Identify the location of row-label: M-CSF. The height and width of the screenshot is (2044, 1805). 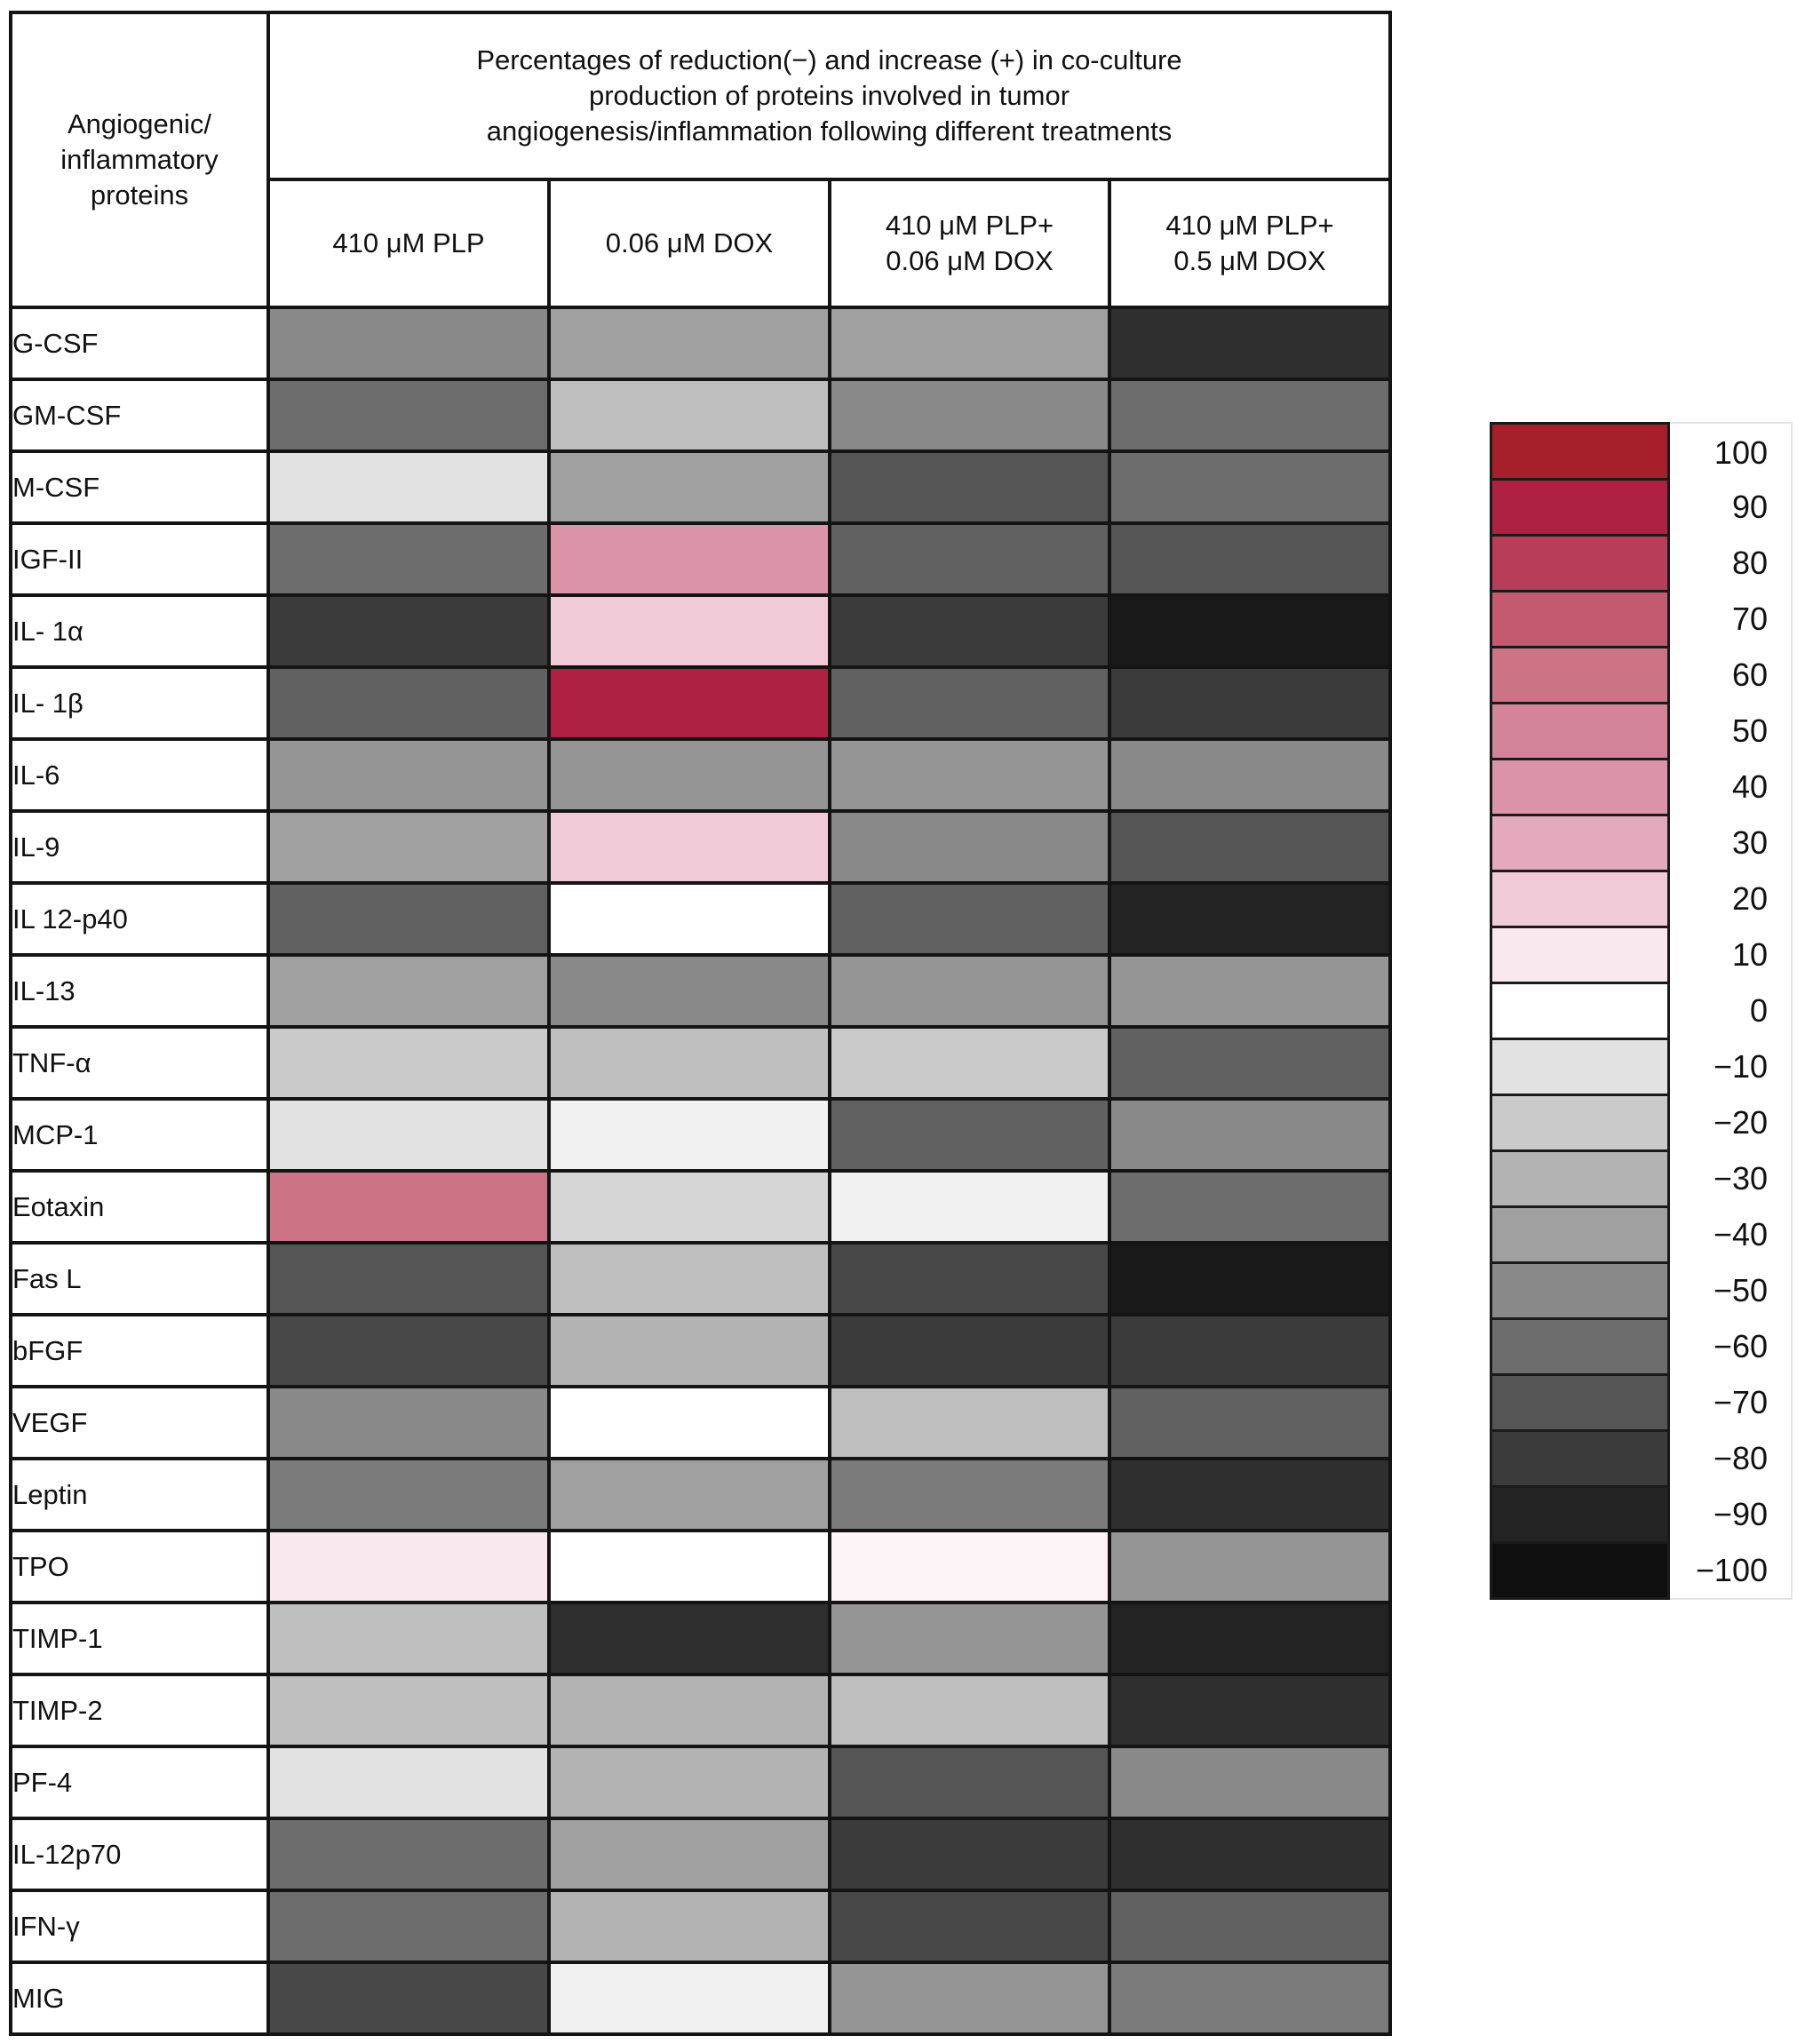
(139, 487).